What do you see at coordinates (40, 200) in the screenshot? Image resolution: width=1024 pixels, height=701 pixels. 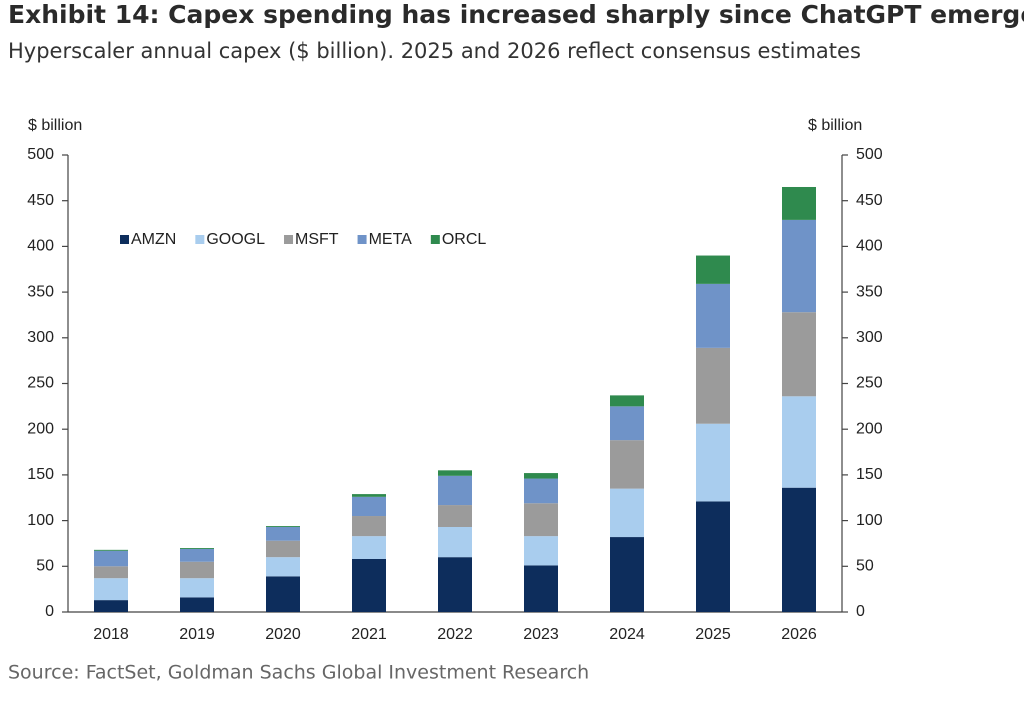 I see `y-tick-label: 450` at bounding box center [40, 200].